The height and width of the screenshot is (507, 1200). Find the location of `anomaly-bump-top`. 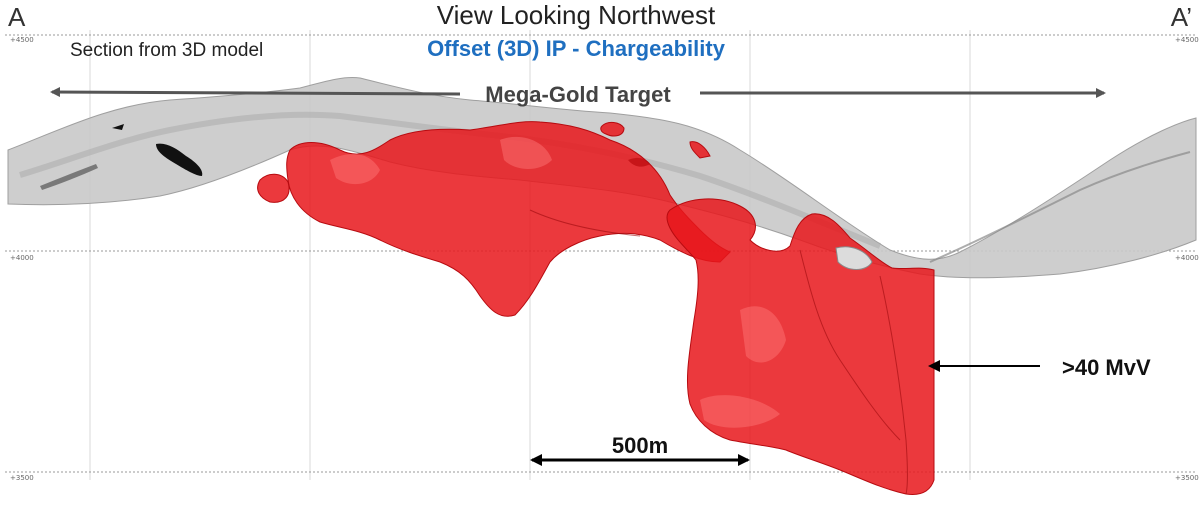

anomaly-bump-top is located at coordinates (612, 129).